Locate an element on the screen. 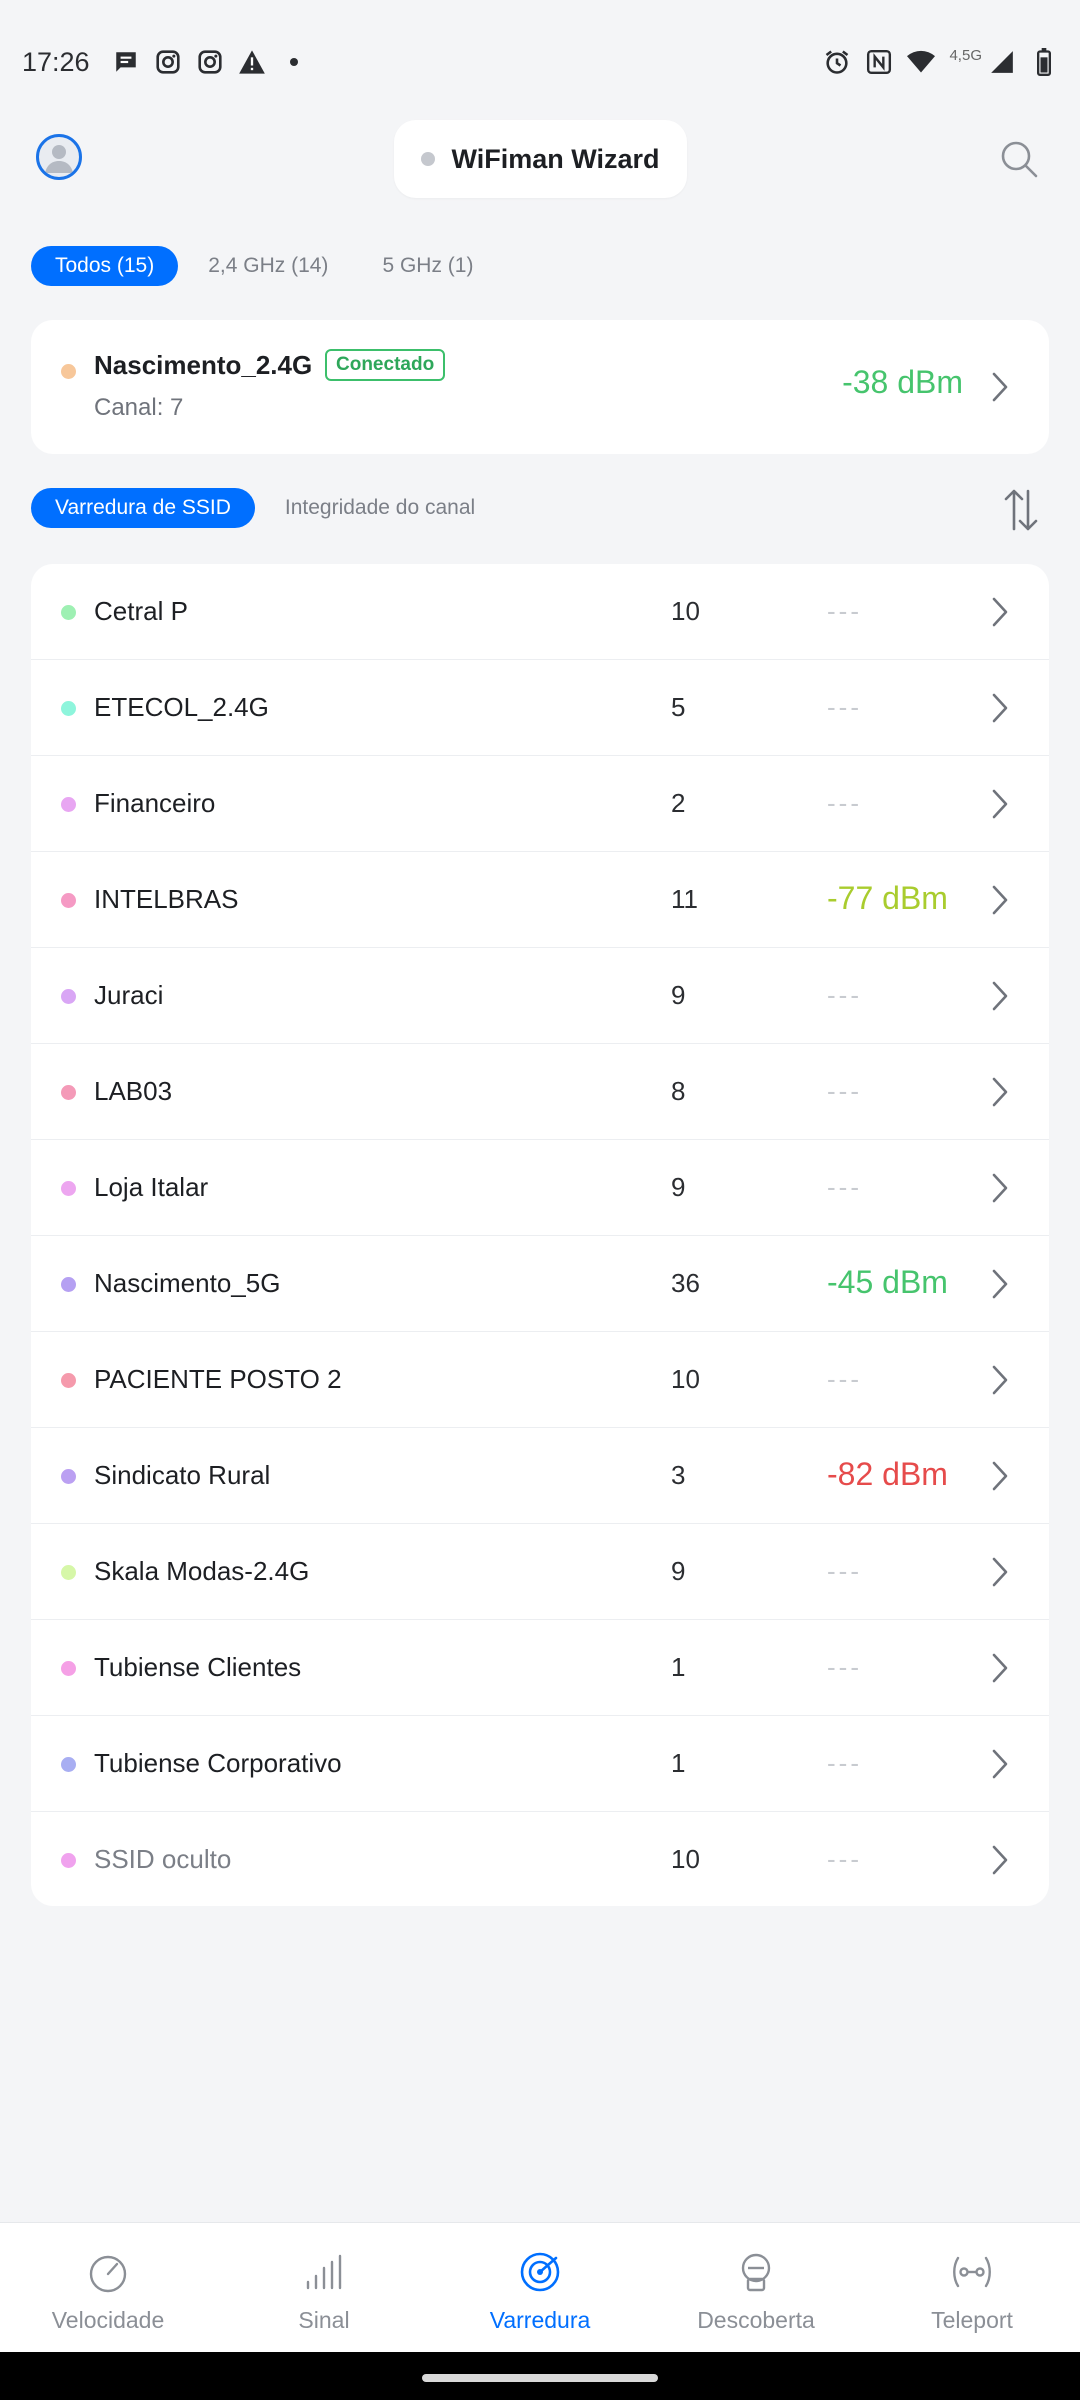  radar-icon is located at coordinates (540, 2272).